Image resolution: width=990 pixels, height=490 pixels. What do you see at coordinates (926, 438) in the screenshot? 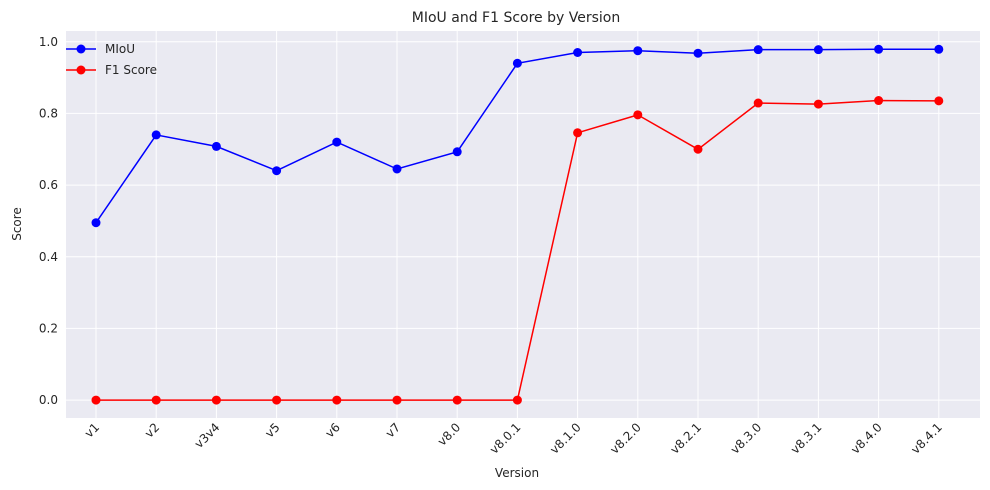
I see `x-tick-label: v8.4.1` at bounding box center [926, 438].